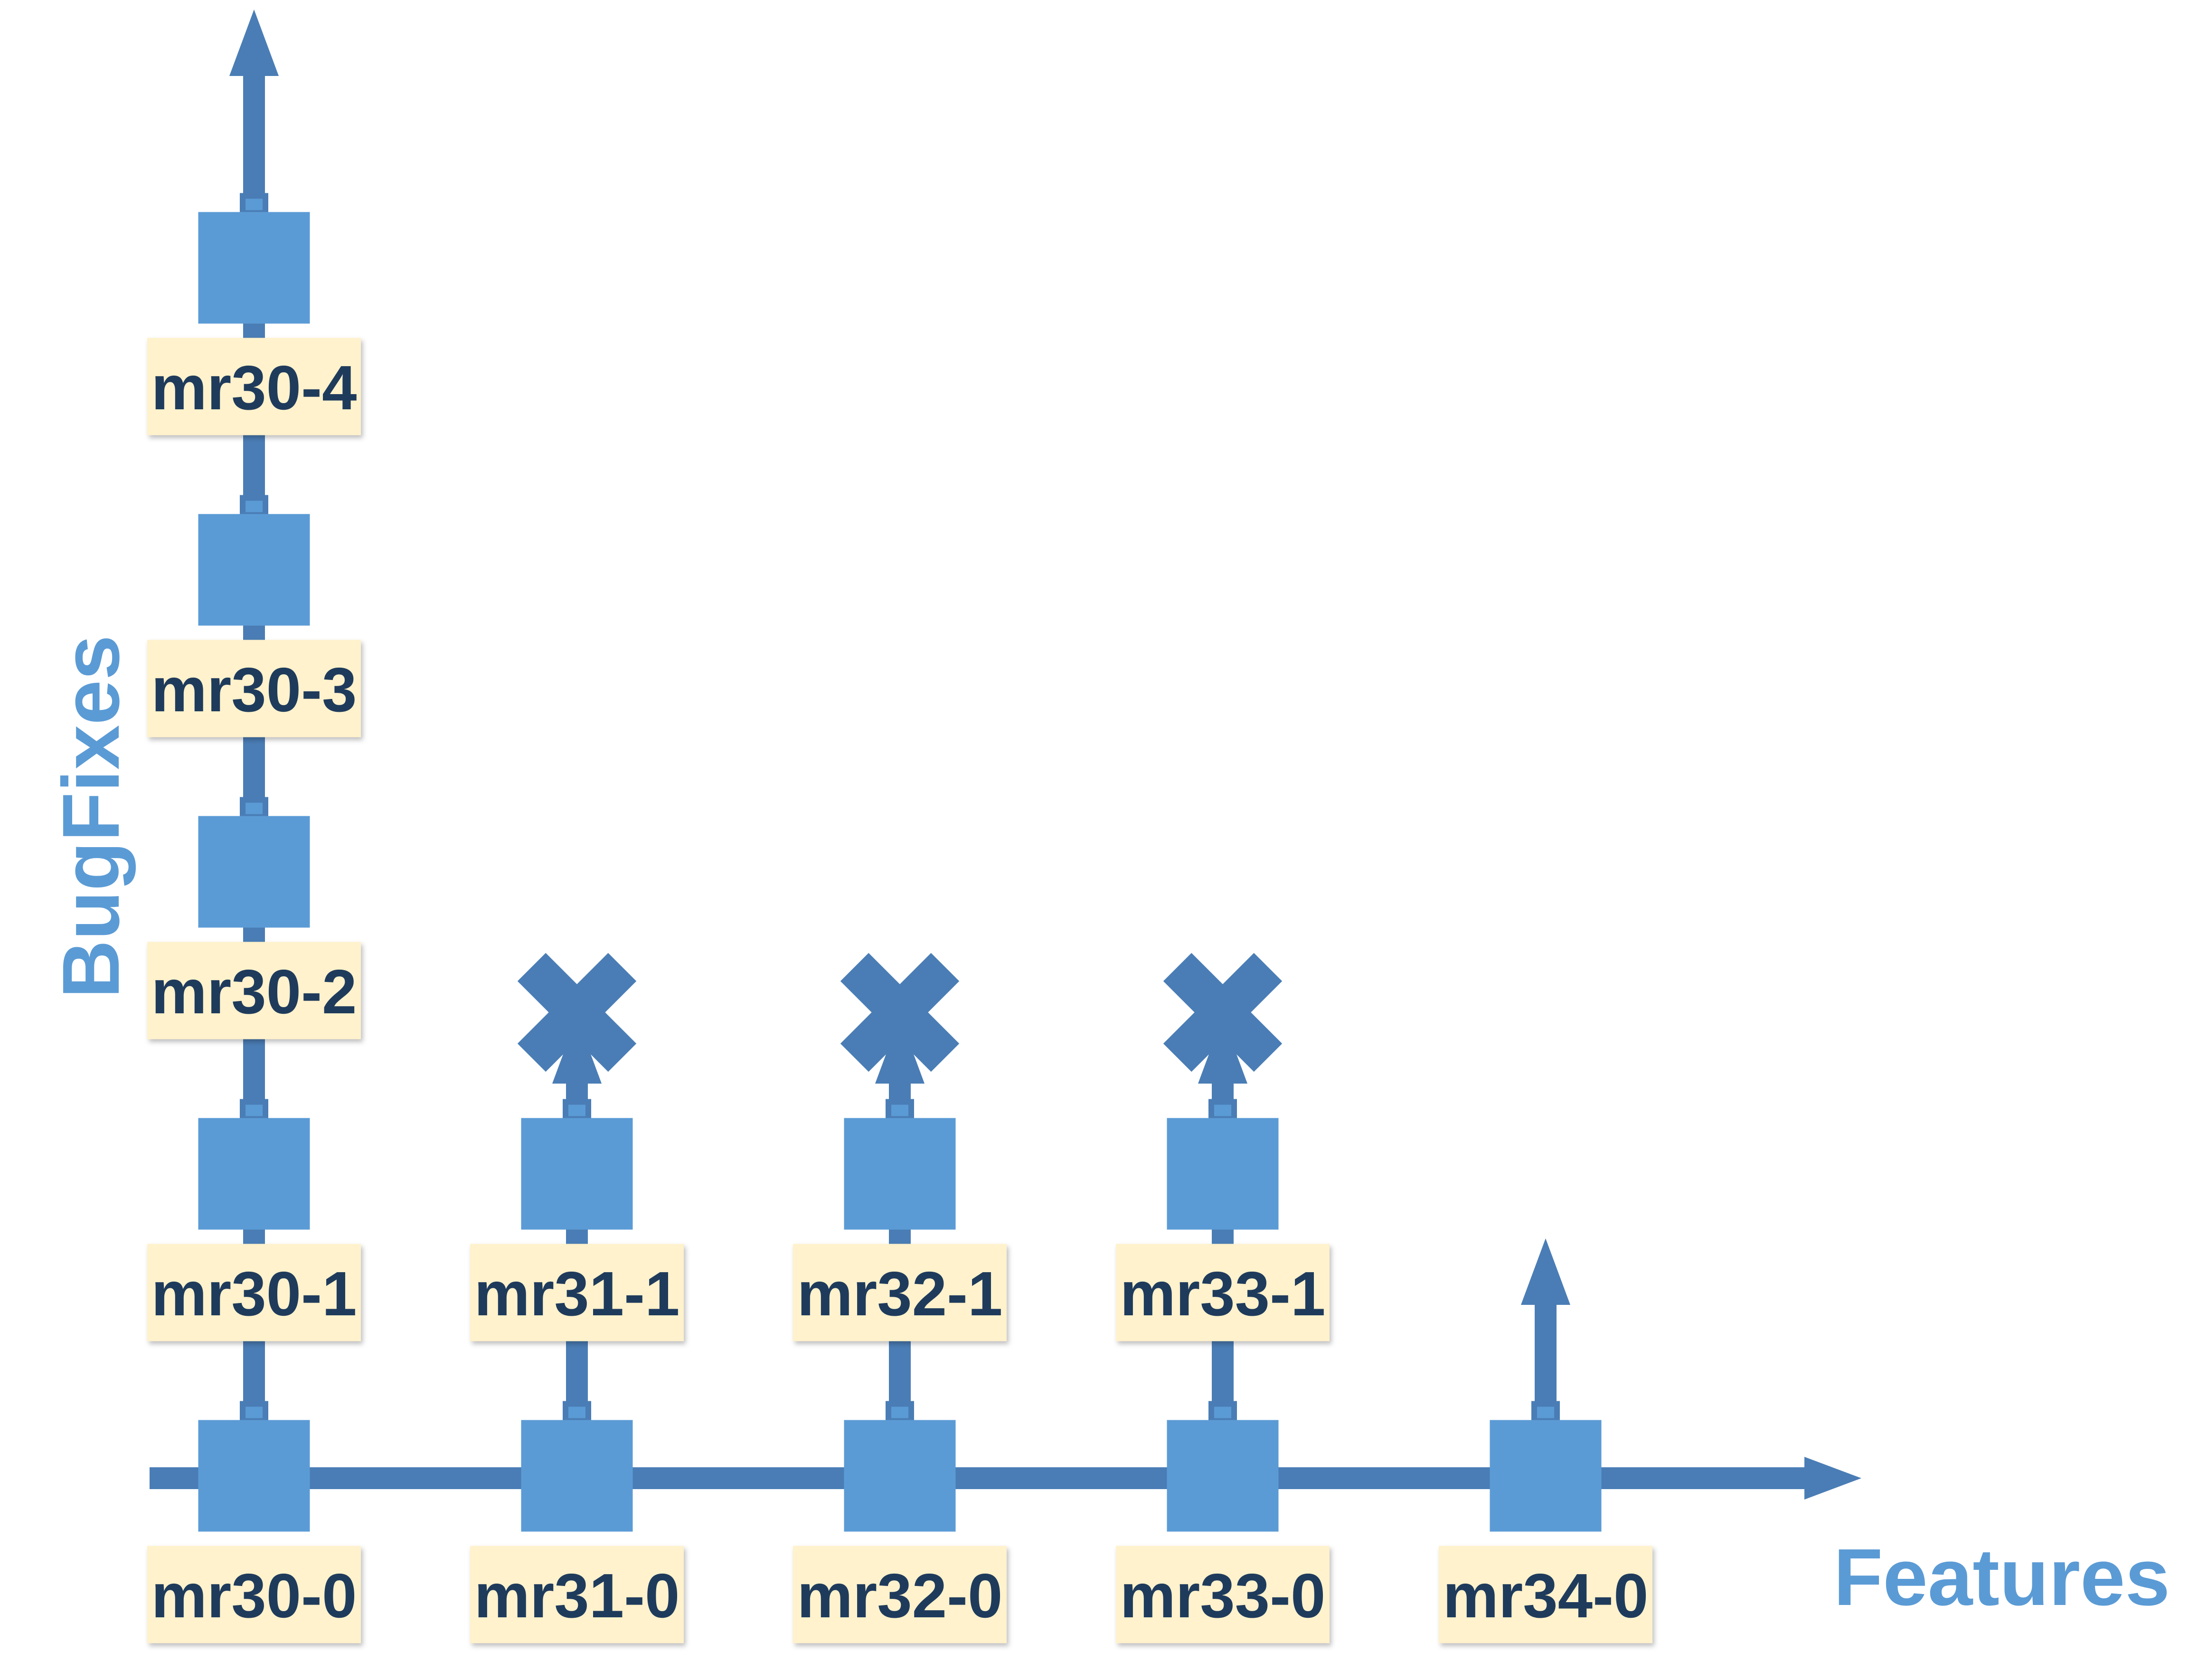 This screenshot has height=1680, width=2208. Describe the element at coordinates (2002, 1577) in the screenshot. I see `x-axis-title: Features` at that location.